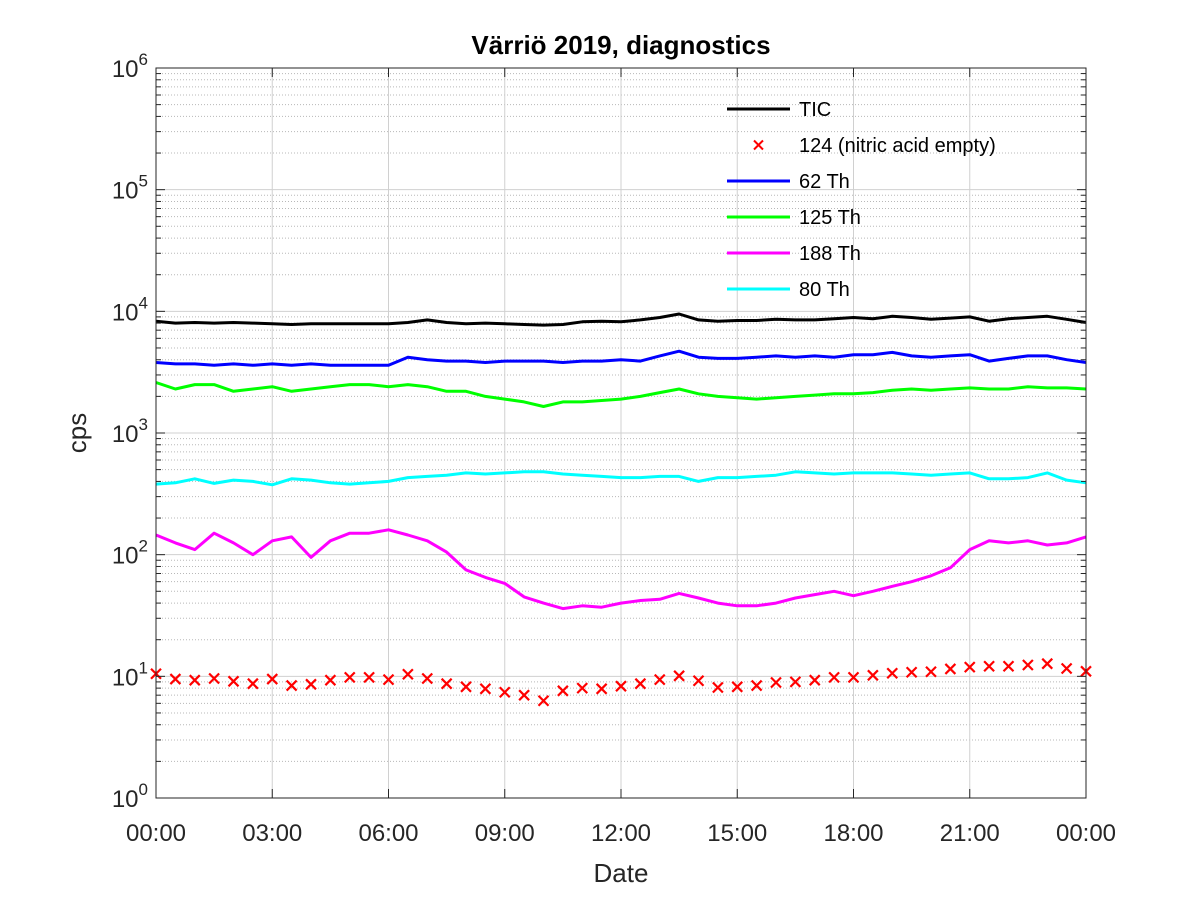  Describe the element at coordinates (621, 873) in the screenshot. I see `x-axis-label: Date` at that location.